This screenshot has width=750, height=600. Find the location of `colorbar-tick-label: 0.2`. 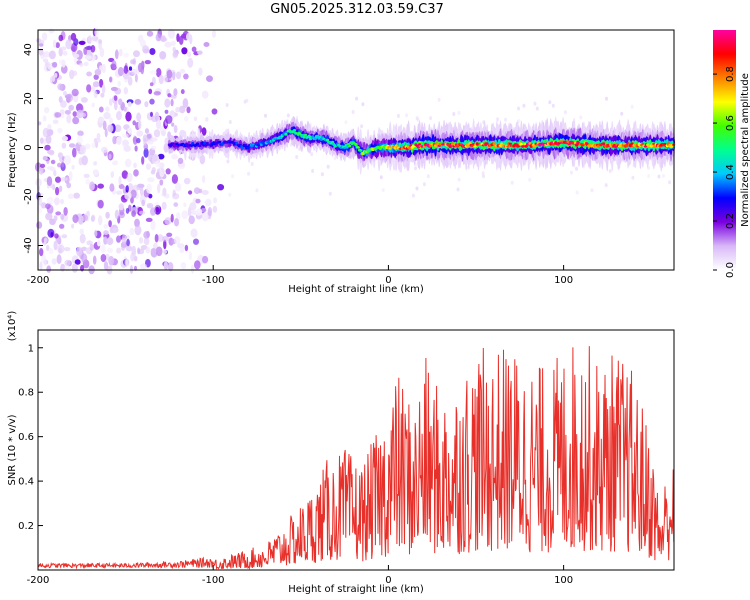

colorbar-tick-label: 0.2 is located at coordinates (730, 221).